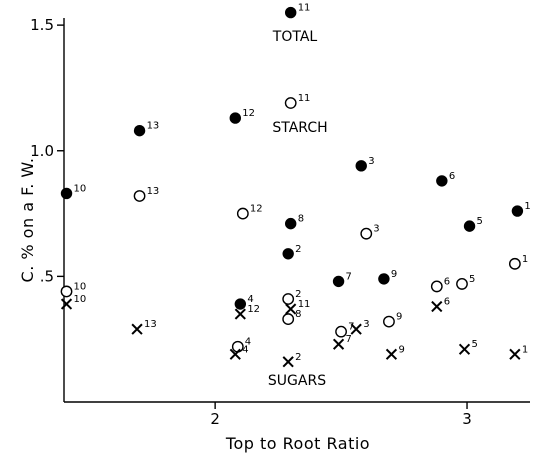  I want to click on point-label-total: 11, so click(304, 8).